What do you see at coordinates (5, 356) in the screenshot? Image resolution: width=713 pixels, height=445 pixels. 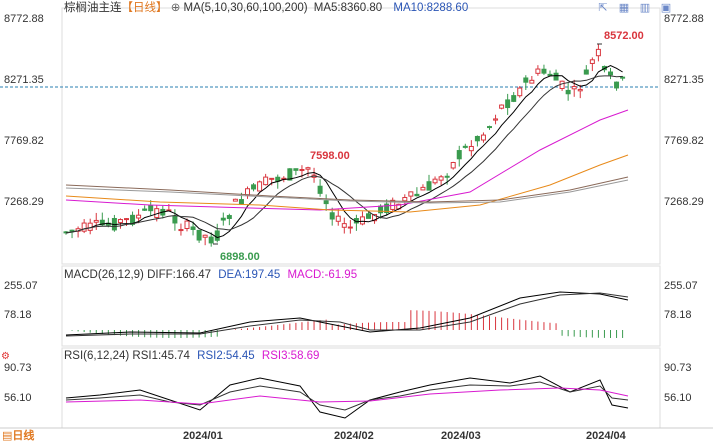 I see `settings-icon: ⚙` at bounding box center [5, 356].